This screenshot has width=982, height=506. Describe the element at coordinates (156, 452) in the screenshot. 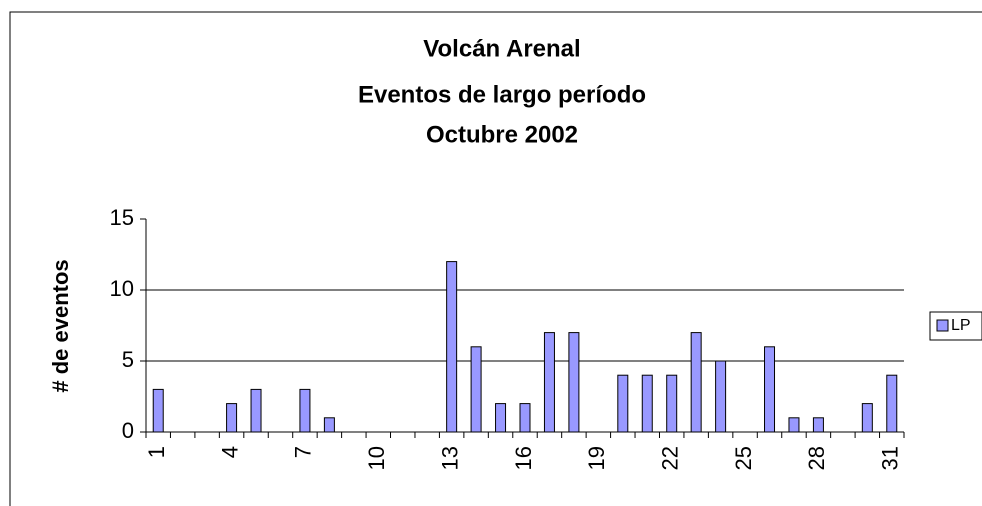

I see `x-tick-label: 1` at that location.